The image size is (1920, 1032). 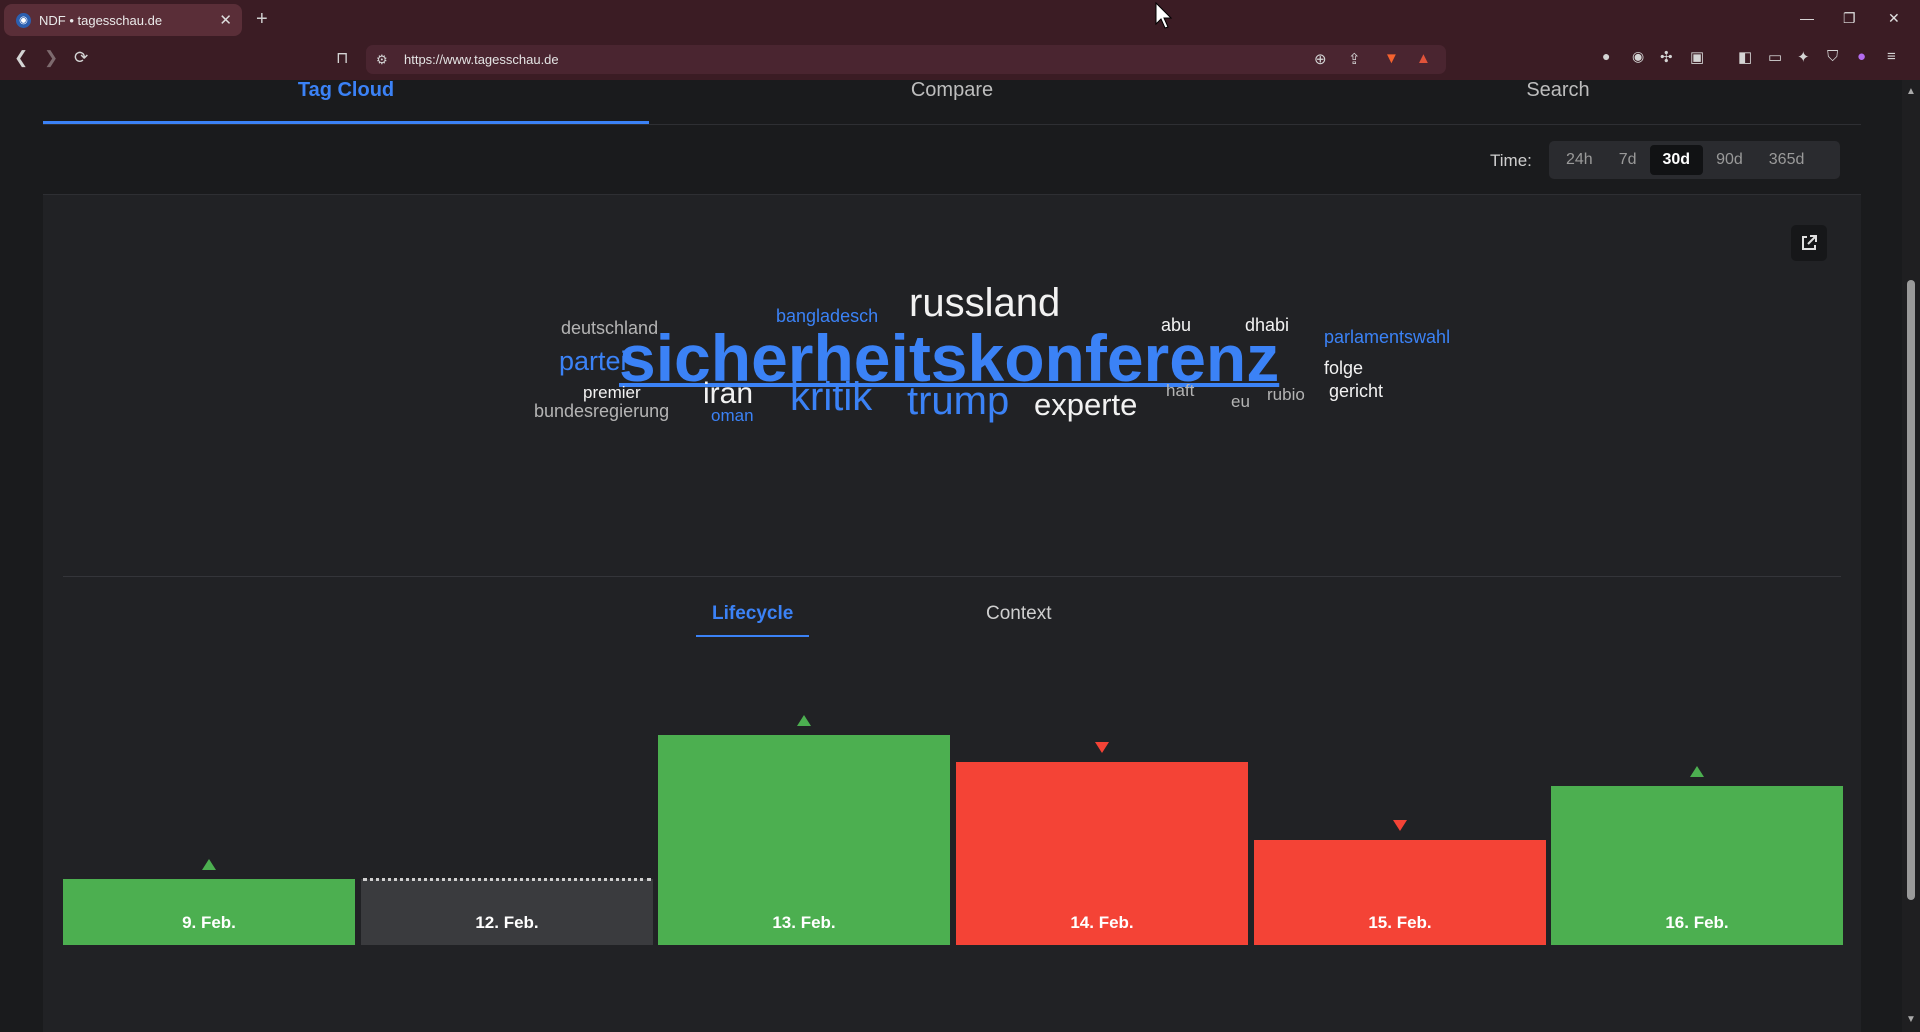 What do you see at coordinates (1240, 401) in the screenshot?
I see `tag-eu: eu` at bounding box center [1240, 401].